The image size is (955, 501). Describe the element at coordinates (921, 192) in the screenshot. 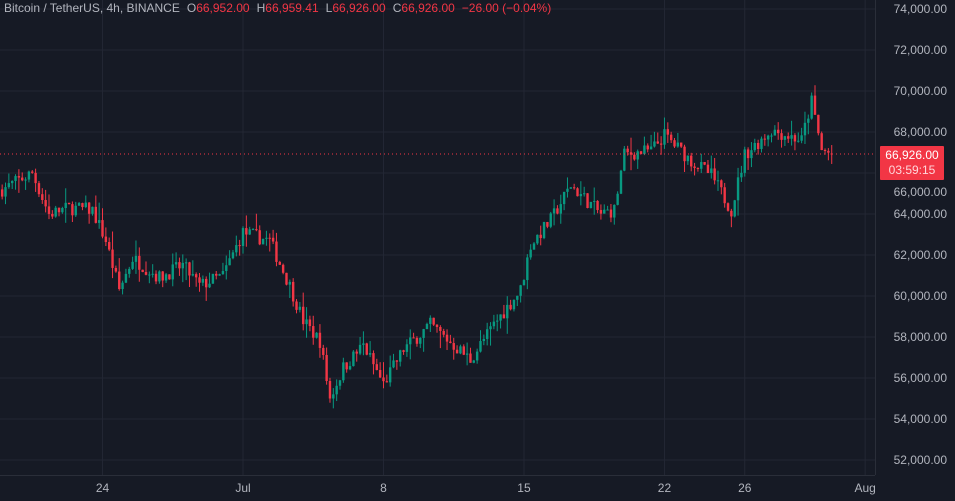

I see `price-tick-label: 66,000.00` at that location.